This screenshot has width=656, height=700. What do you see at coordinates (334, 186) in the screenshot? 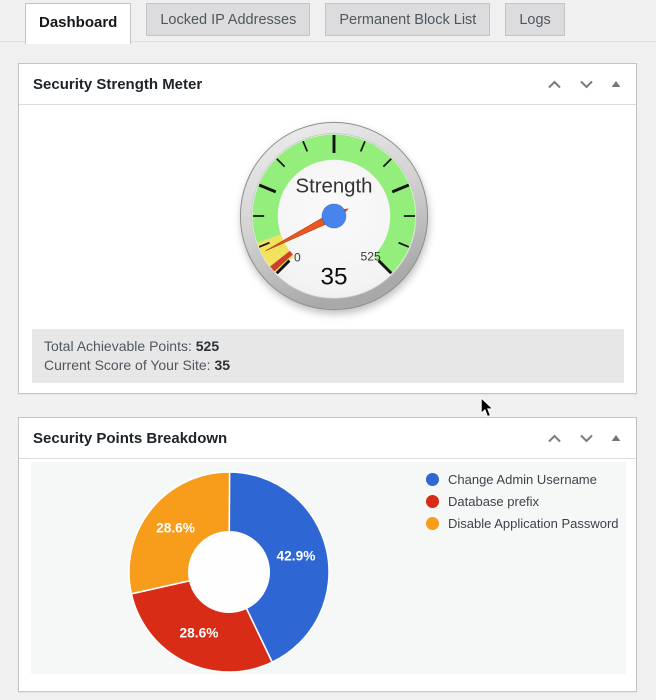
I see `gauge-title: Strength` at bounding box center [334, 186].